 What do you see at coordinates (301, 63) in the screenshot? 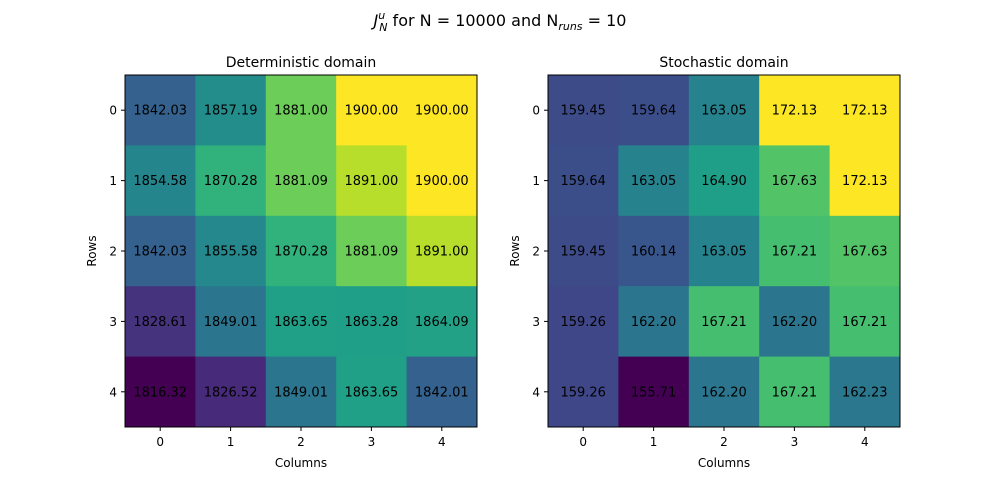
I see `panel-title: Deterministic domain` at bounding box center [301, 63].